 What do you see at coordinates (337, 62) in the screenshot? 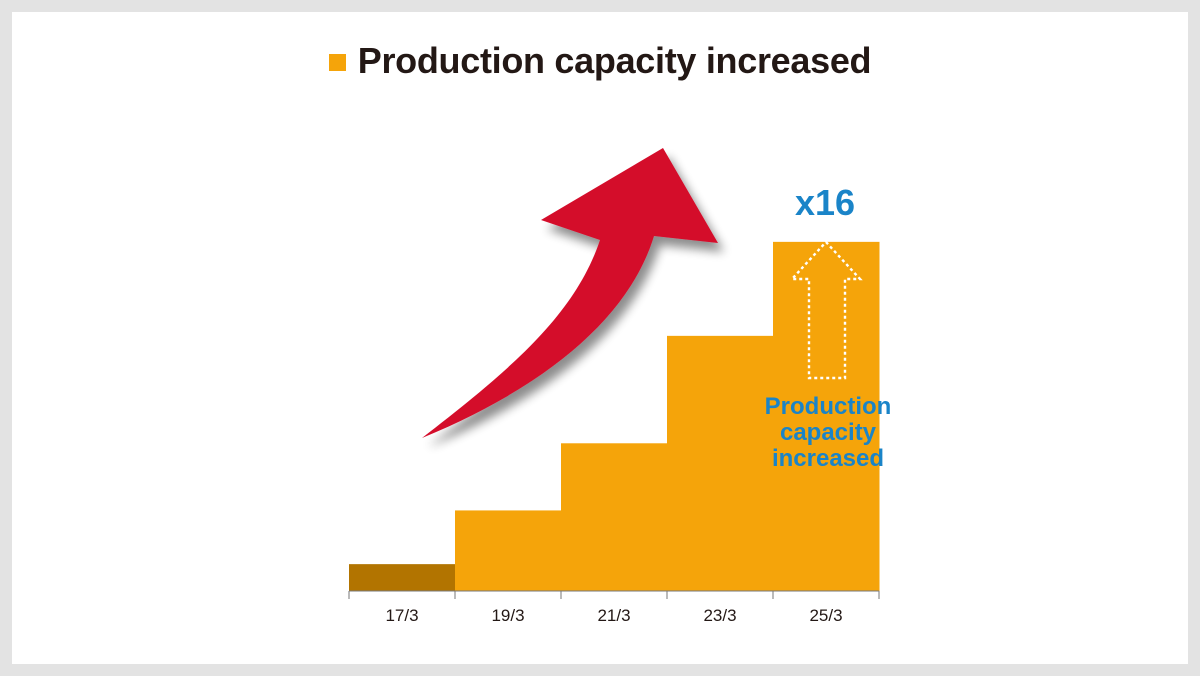
I see `title-square-icon` at bounding box center [337, 62].